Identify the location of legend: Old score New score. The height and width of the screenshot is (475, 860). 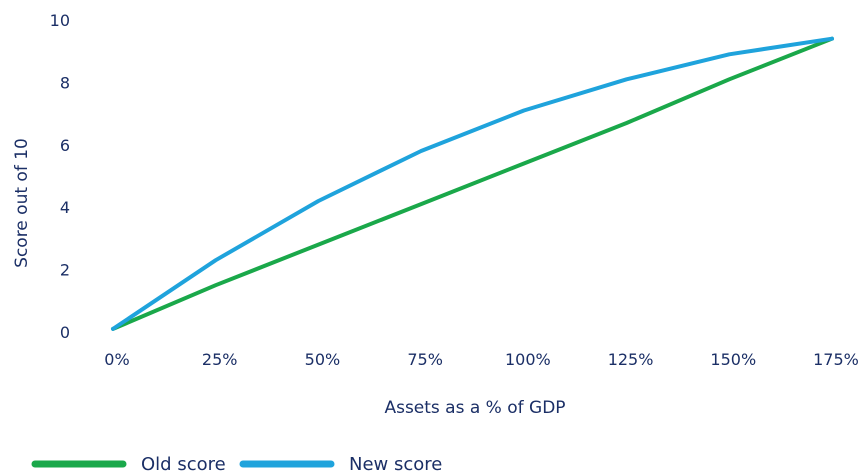
(236, 464).